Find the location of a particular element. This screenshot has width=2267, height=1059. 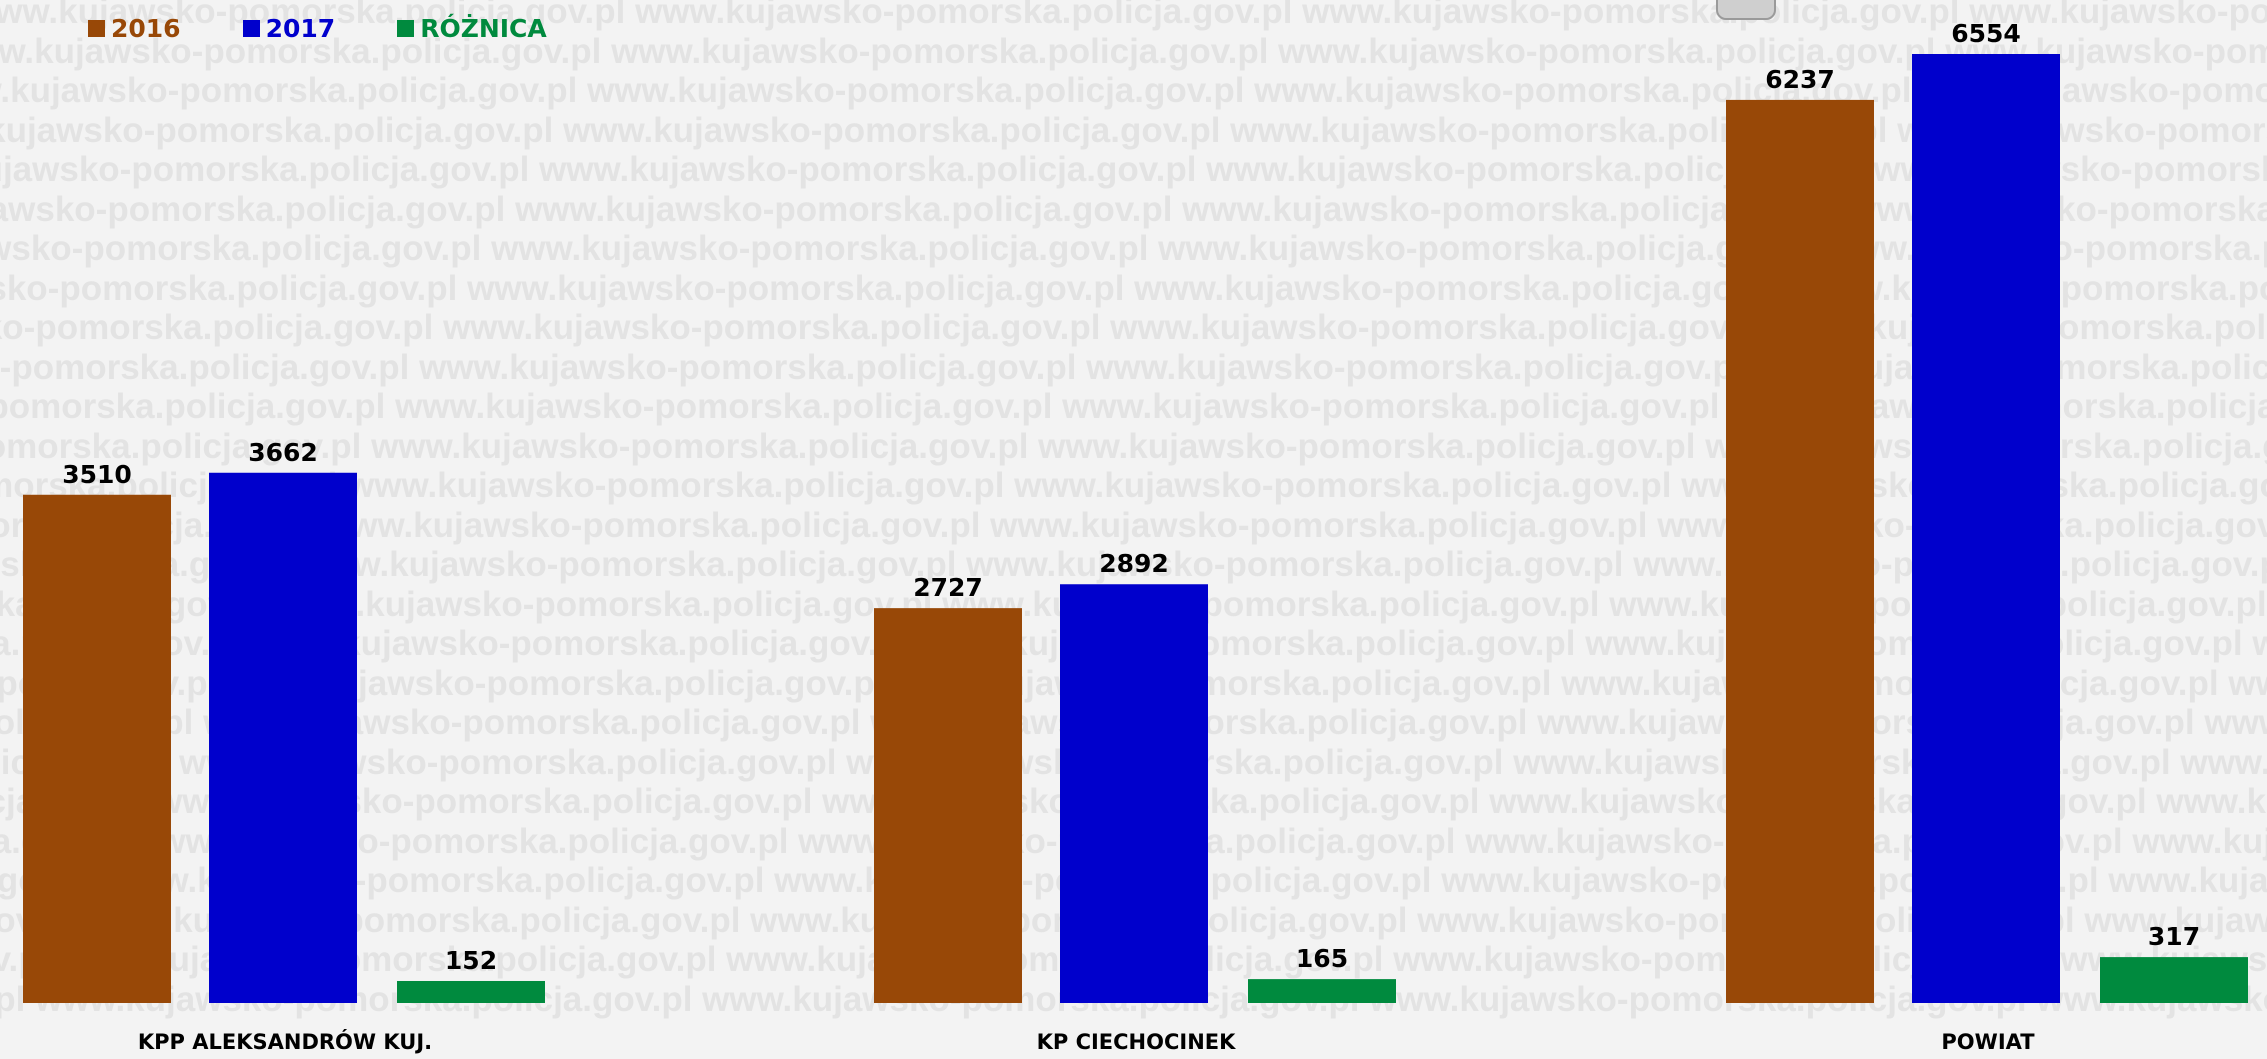

legend-label: RÓŻNICA is located at coordinates (483, 28).